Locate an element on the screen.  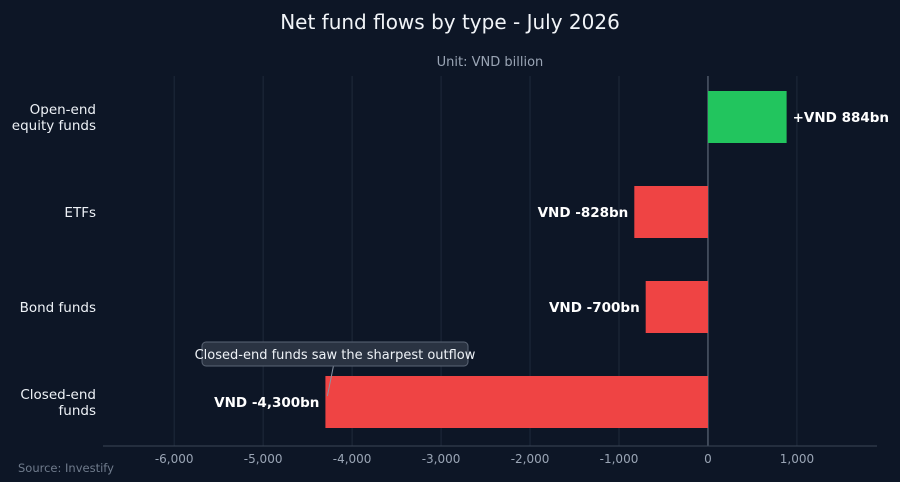
data-label: VND -4,300bn is located at coordinates (266, 403).